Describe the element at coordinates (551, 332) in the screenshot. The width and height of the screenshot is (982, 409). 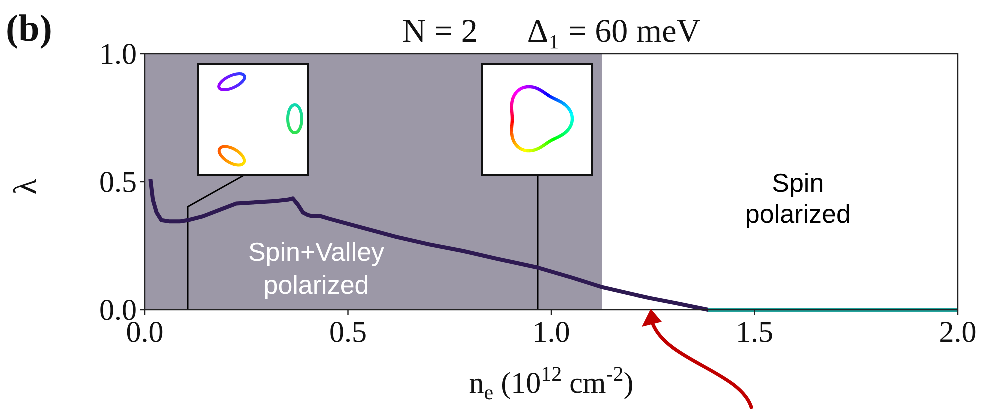
I see `x-tick-label: 1.0` at that location.